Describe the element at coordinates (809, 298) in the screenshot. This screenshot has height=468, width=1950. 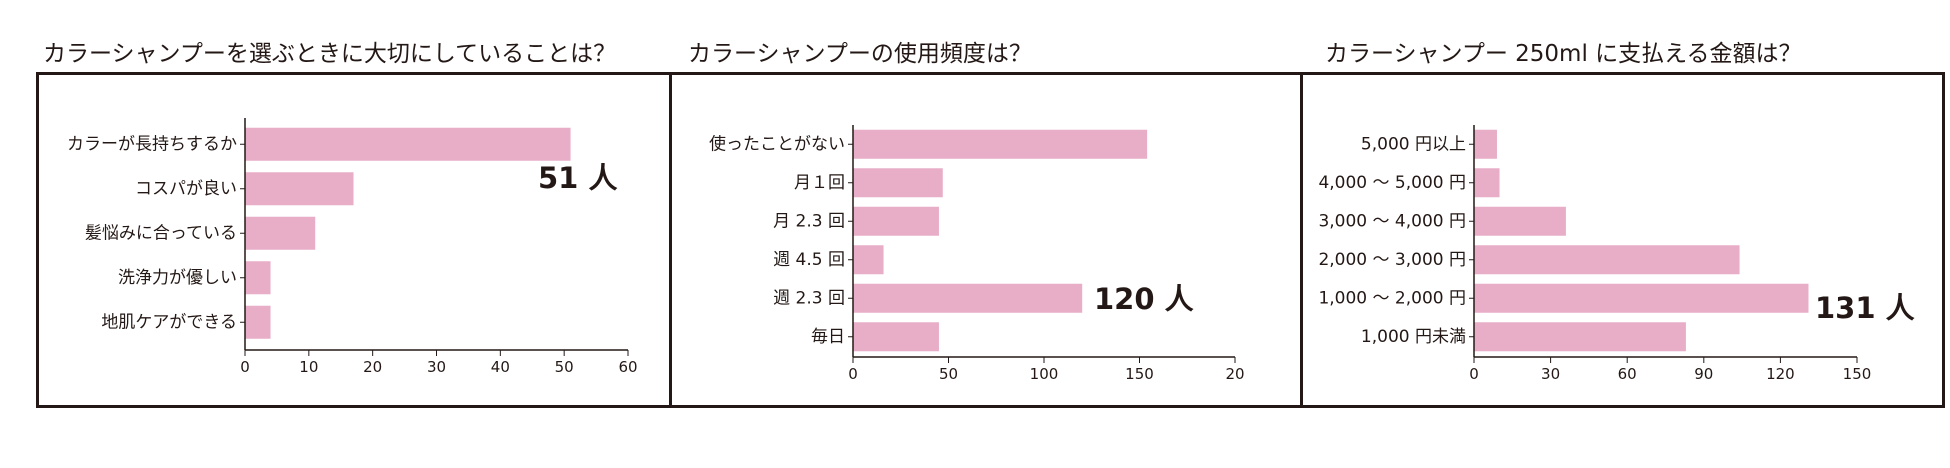
I see `category-label: 週 2.3 回` at that location.